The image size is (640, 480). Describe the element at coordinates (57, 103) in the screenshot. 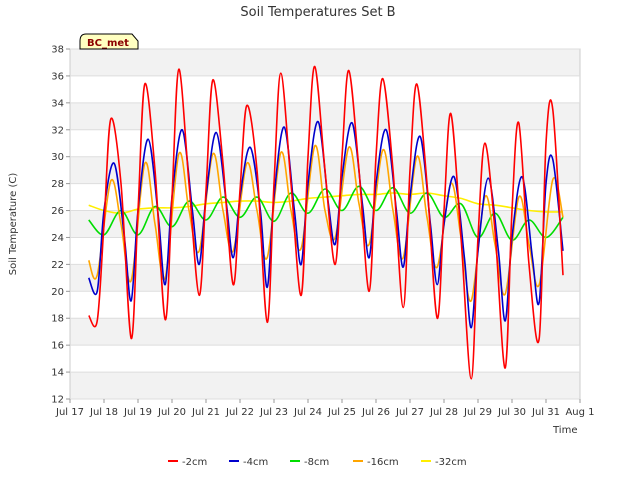

I see `y-tick-label: 34` at that location.